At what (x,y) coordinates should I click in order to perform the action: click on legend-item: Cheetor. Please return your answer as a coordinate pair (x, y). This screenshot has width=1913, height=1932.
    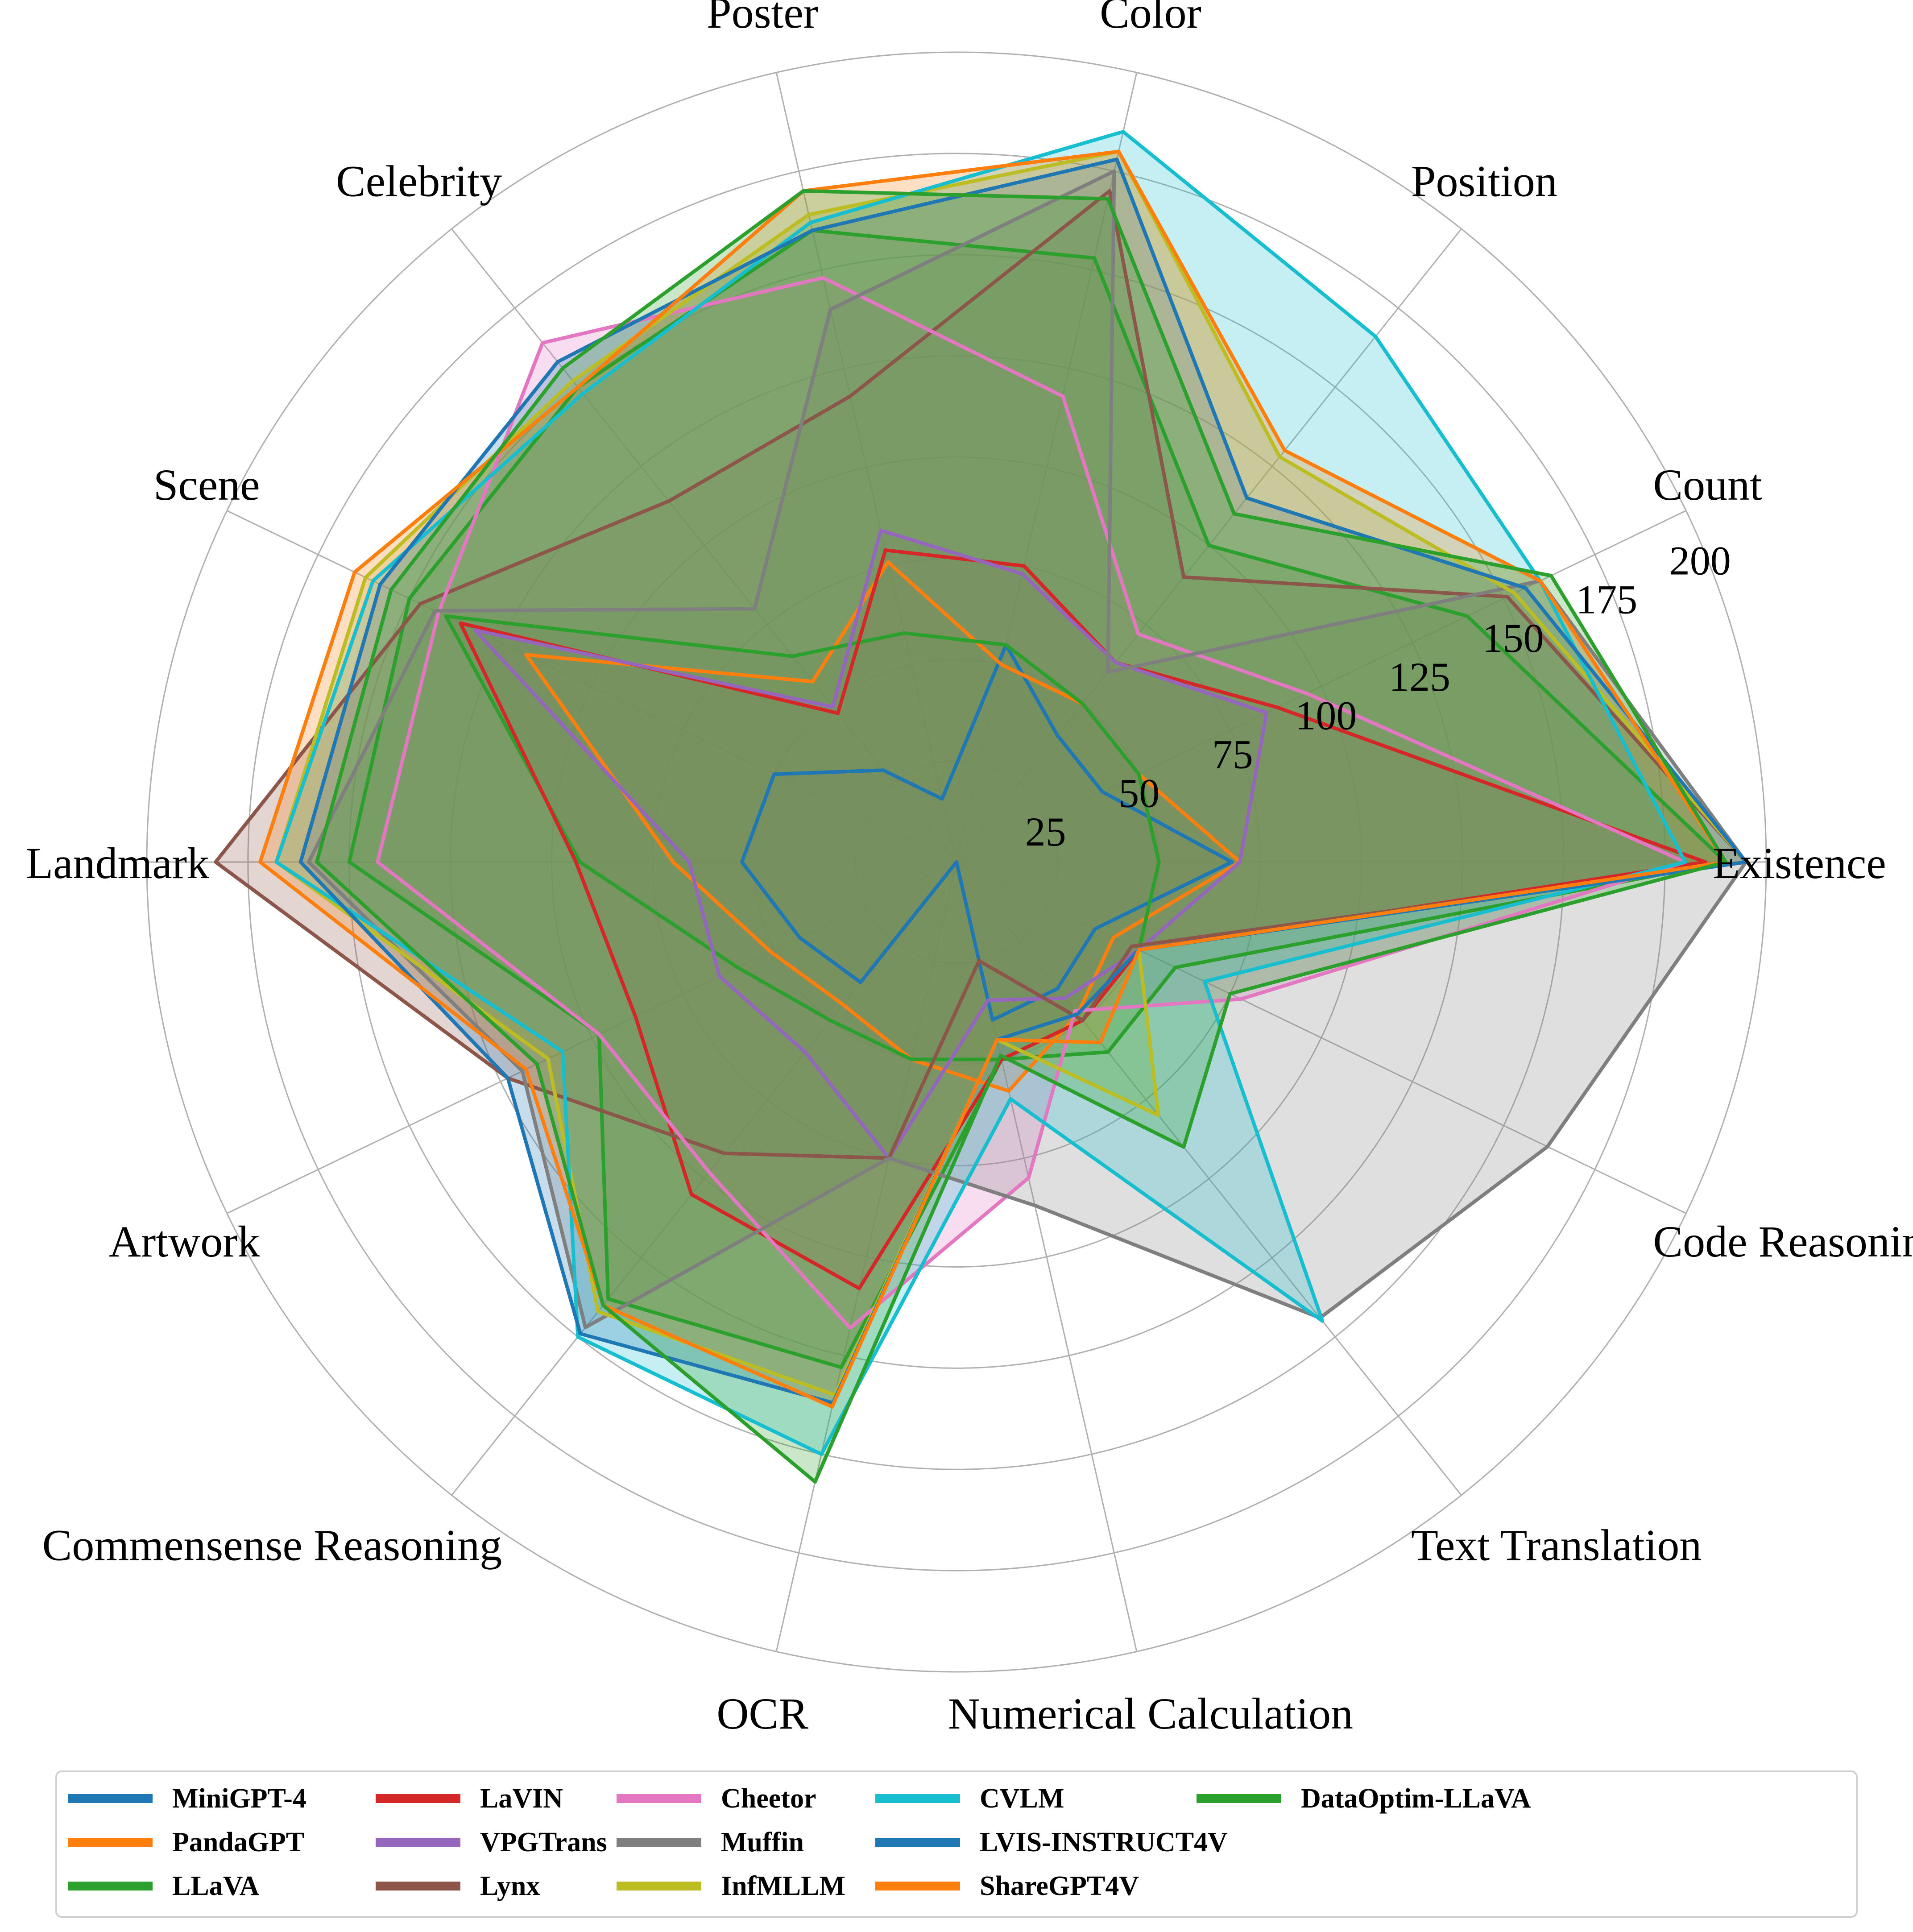
    Looking at the image, I should click on (716, 1799).